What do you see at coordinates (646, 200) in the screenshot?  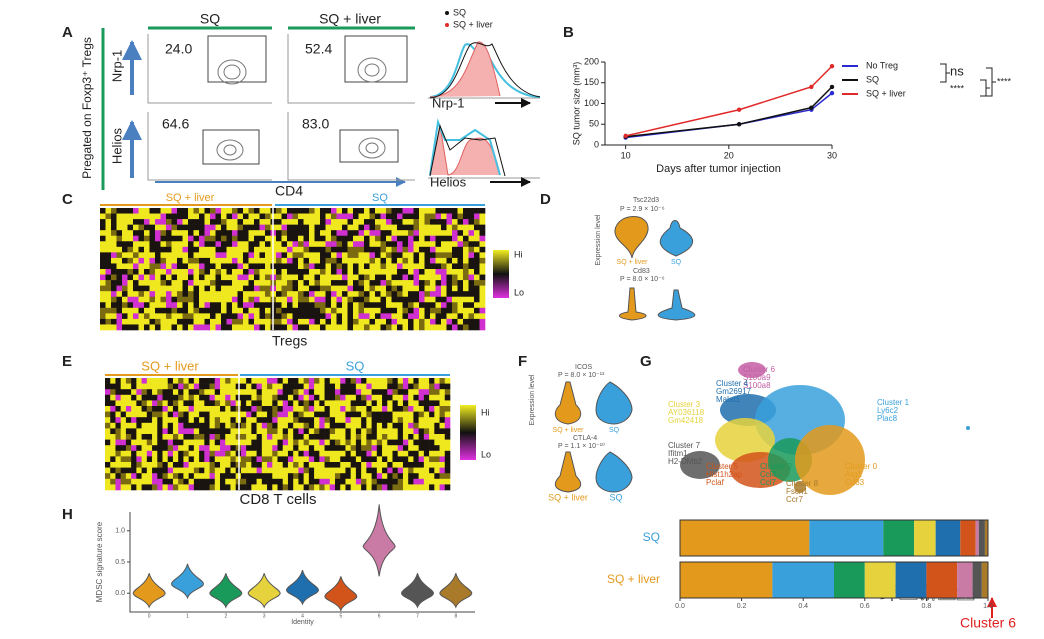 I see `gene-title: Tsc22d3` at bounding box center [646, 200].